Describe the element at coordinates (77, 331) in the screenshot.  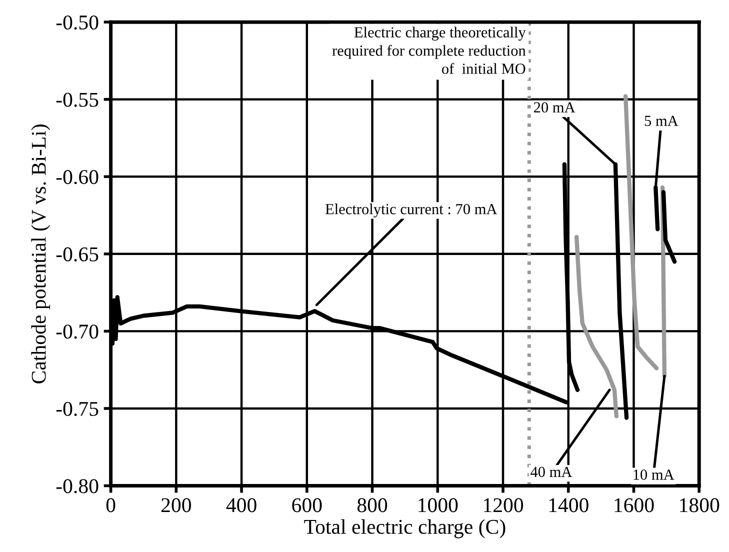
I see `y-tick-label: -0.70` at that location.